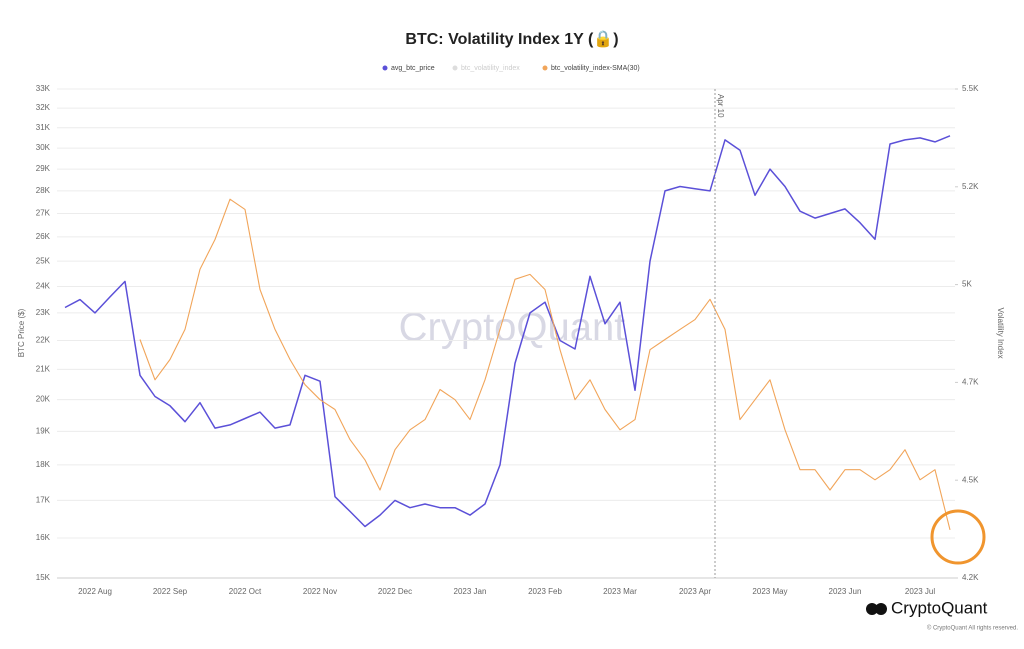  What do you see at coordinates (970, 186) in the screenshot?
I see `y2-tick-label: 5.2K` at bounding box center [970, 186].